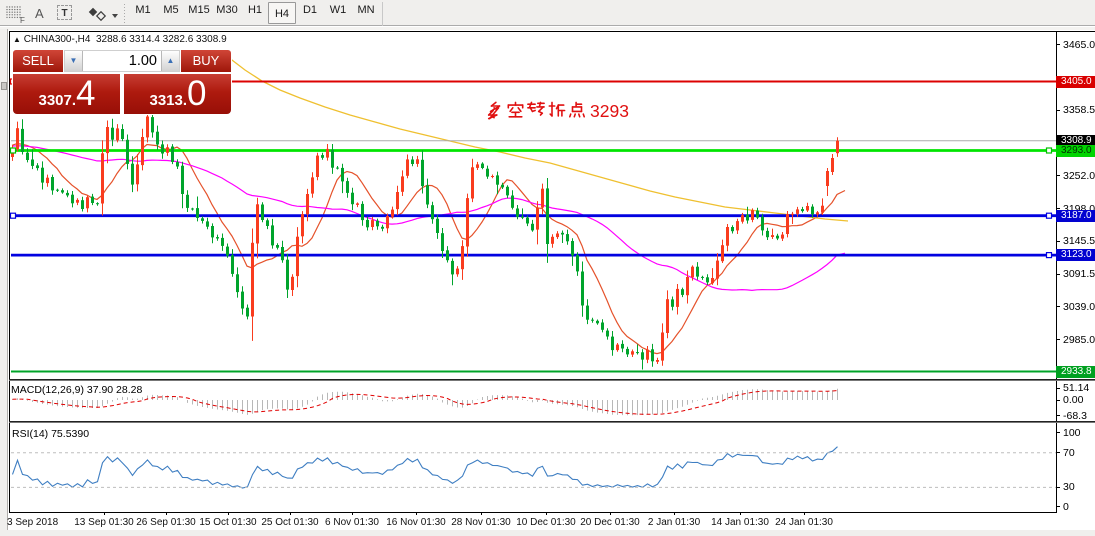  I want to click on svg-text: 3293, so click(609, 111).